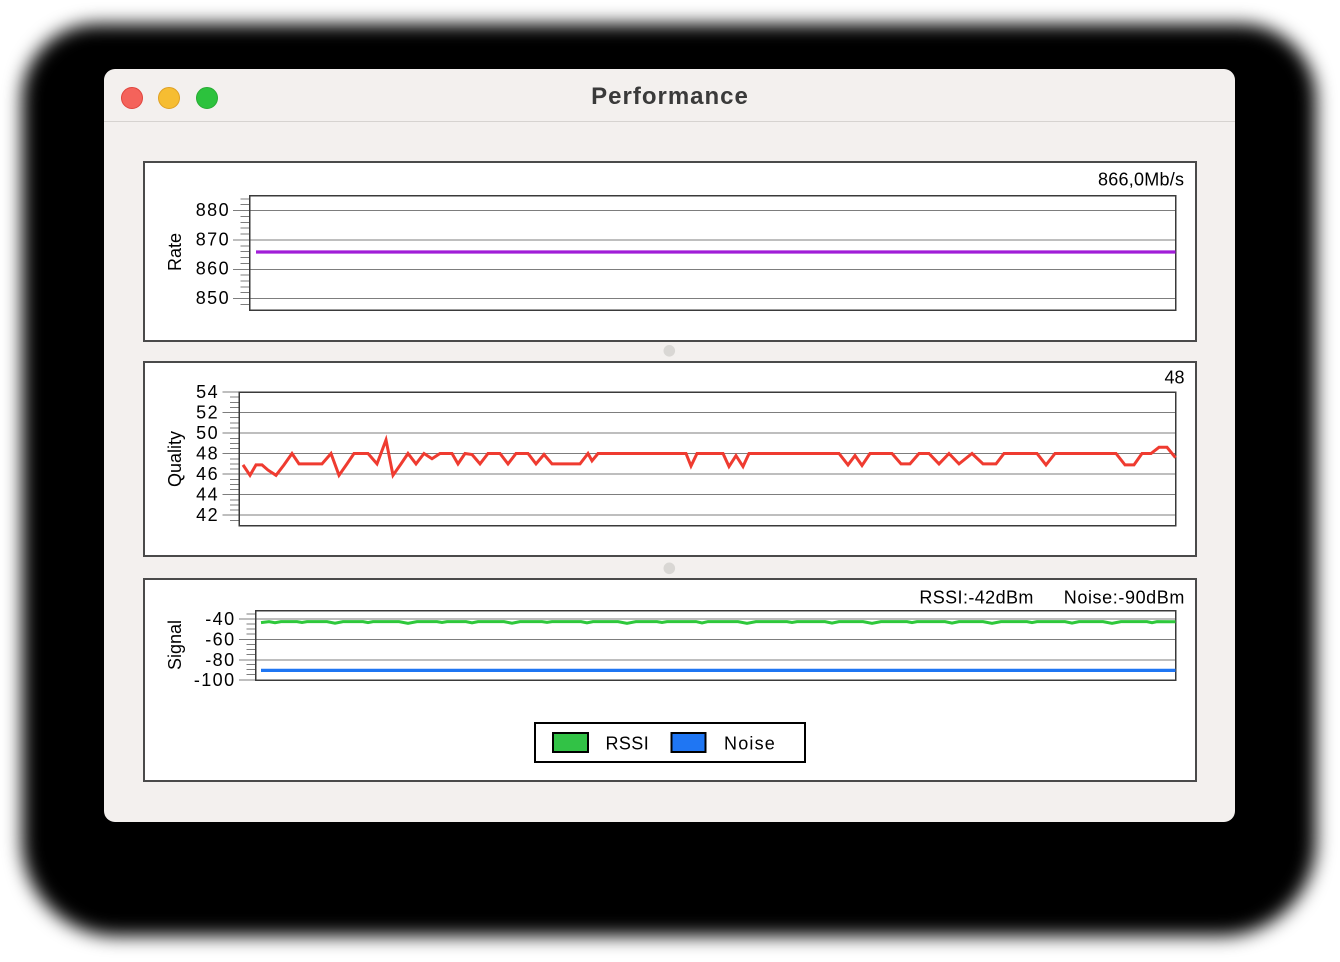 The image size is (1340, 962). I want to click on svg-text: 866,0Mb/s, so click(1141, 180).